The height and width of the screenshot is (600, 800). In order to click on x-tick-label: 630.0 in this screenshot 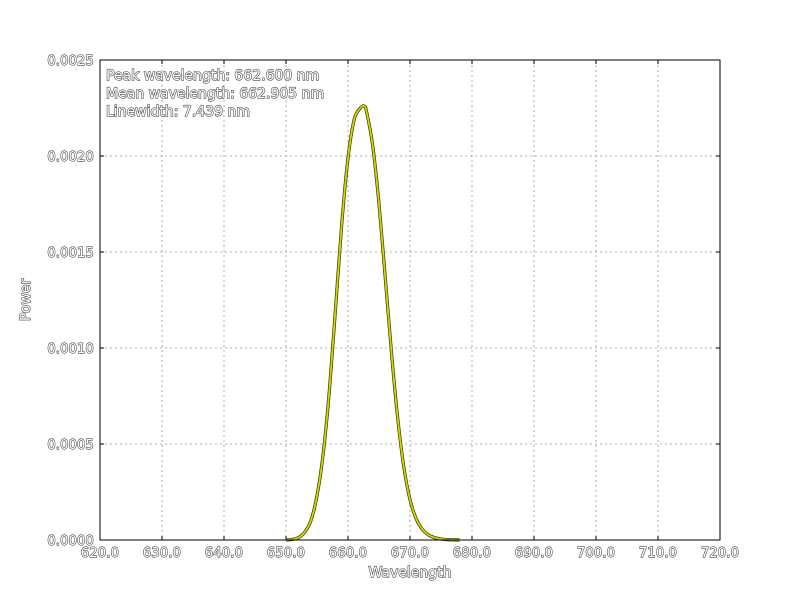, I will do `click(162, 553)`.